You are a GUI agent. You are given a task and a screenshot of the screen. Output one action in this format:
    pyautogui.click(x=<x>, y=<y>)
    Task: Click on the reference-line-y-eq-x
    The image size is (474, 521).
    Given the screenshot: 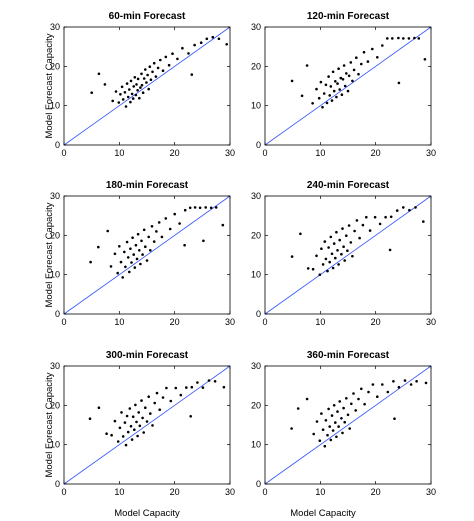 What is the action you would take?
    pyautogui.click(x=348, y=425)
    